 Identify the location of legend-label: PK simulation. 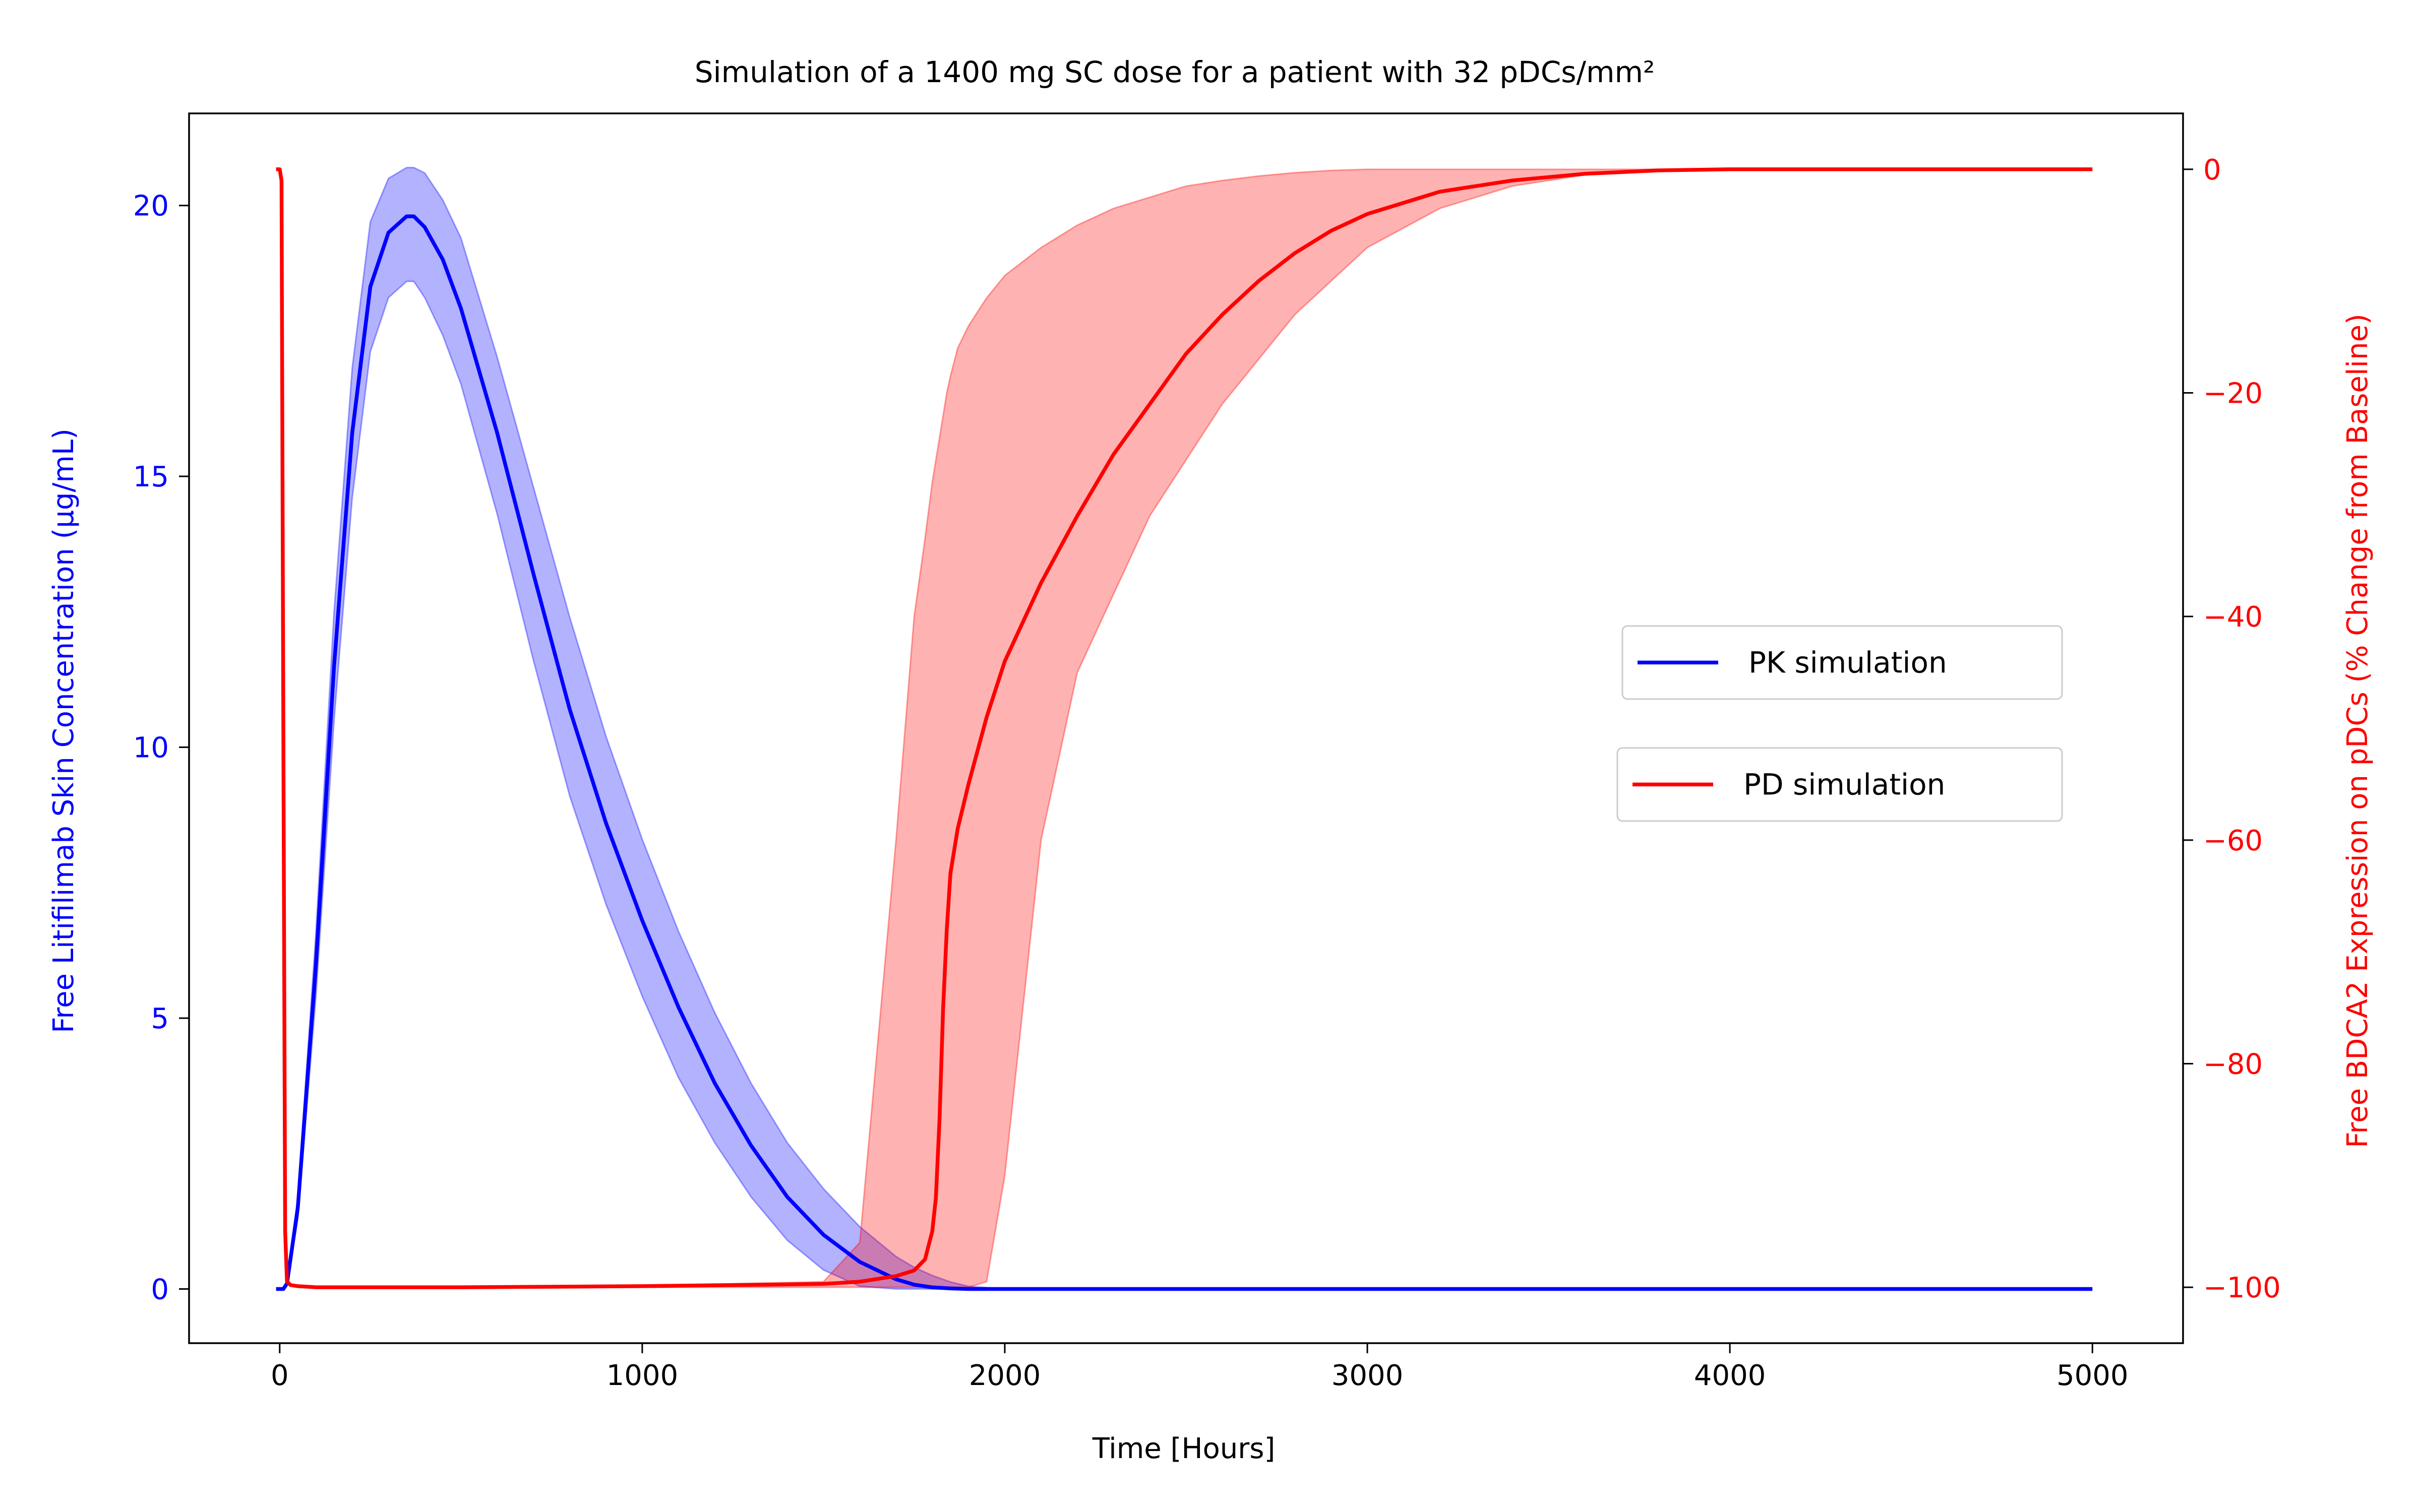
(1847, 663).